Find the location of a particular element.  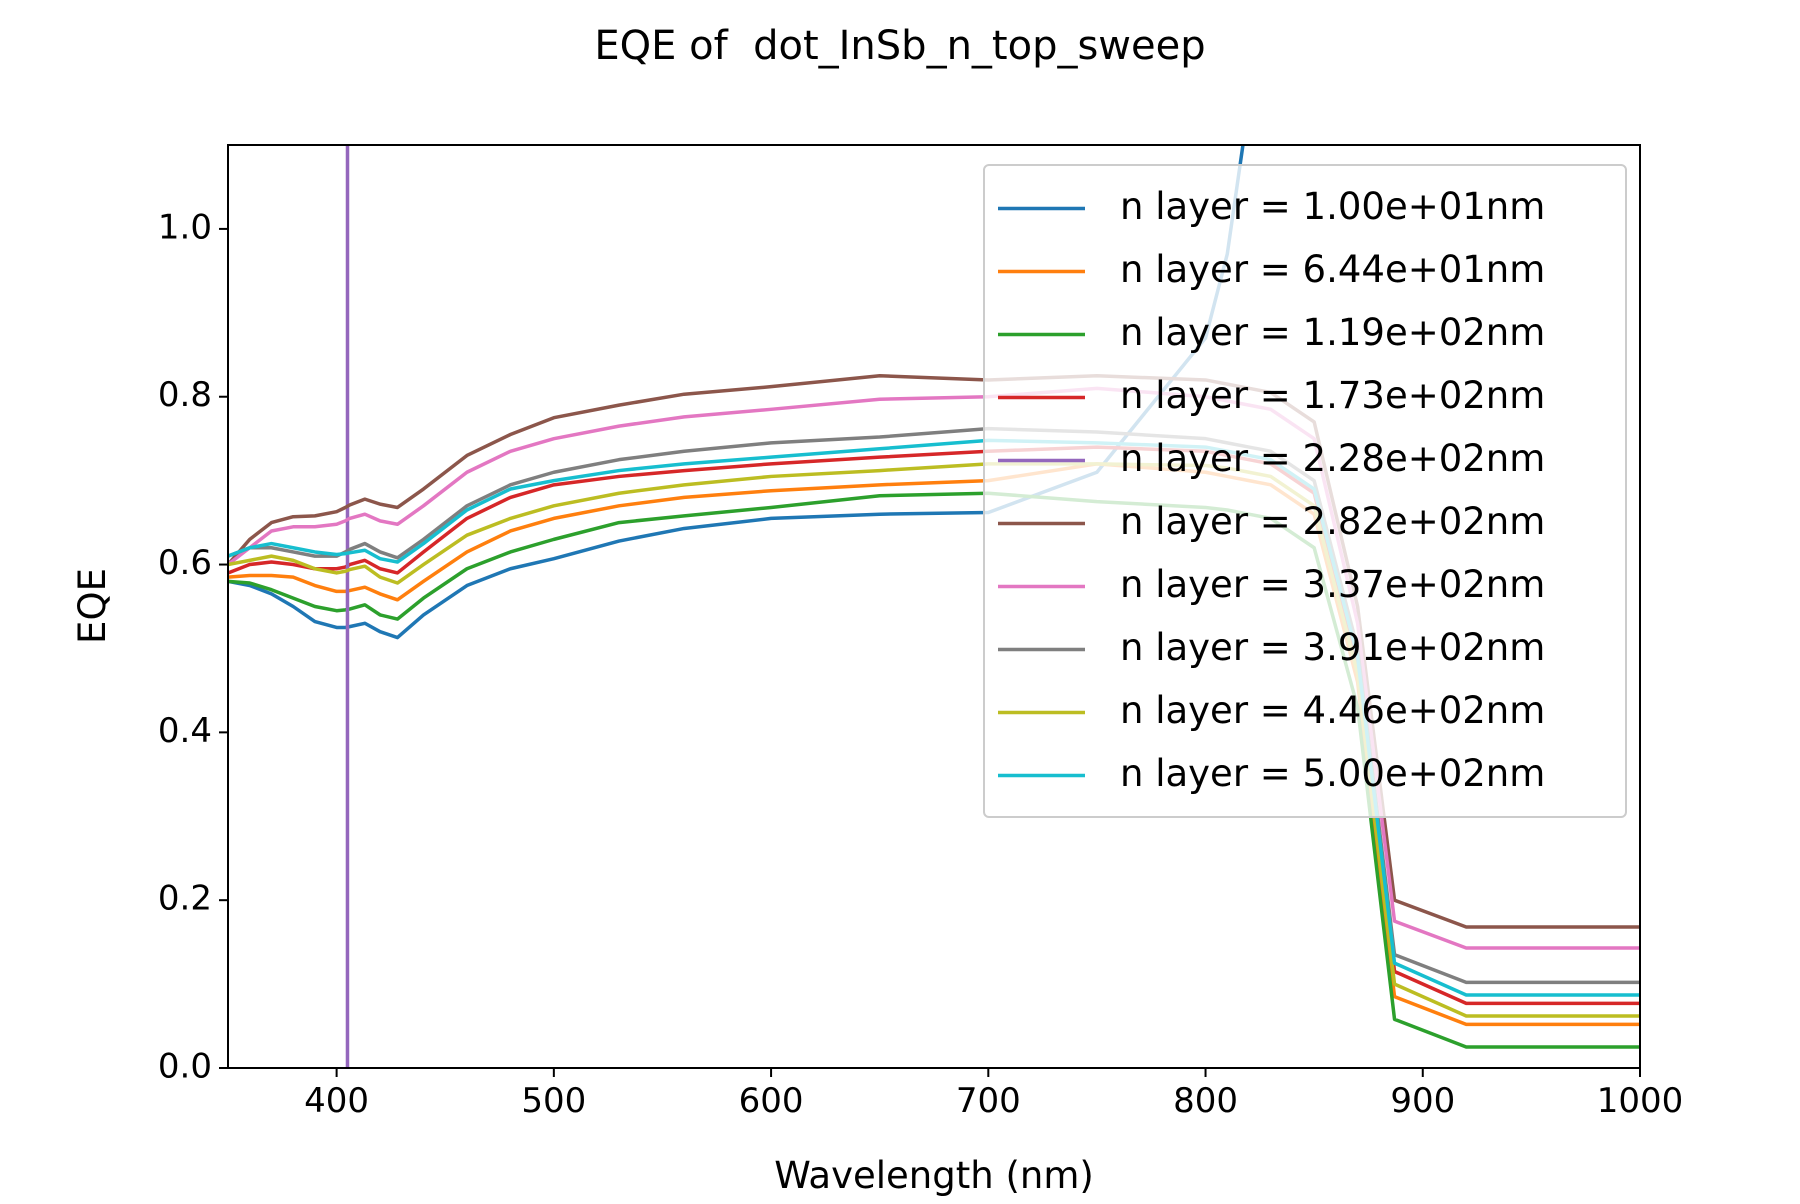

series-line is located at coordinates (347, 606).